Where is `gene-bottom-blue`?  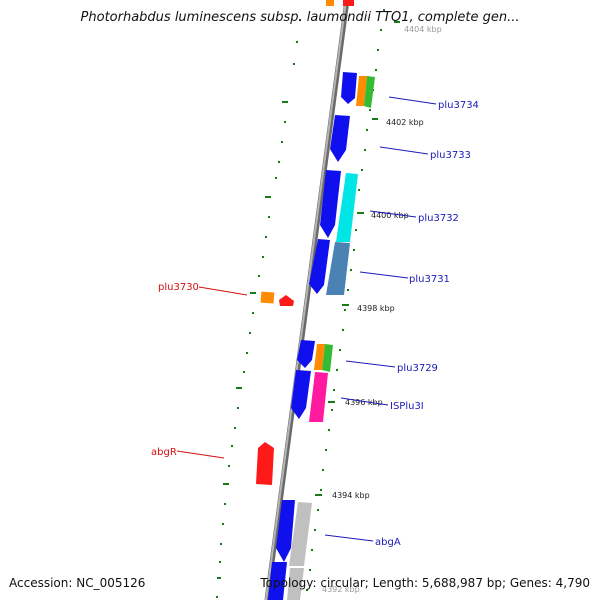
gene-bottom-blue is located at coordinates (277, 581).